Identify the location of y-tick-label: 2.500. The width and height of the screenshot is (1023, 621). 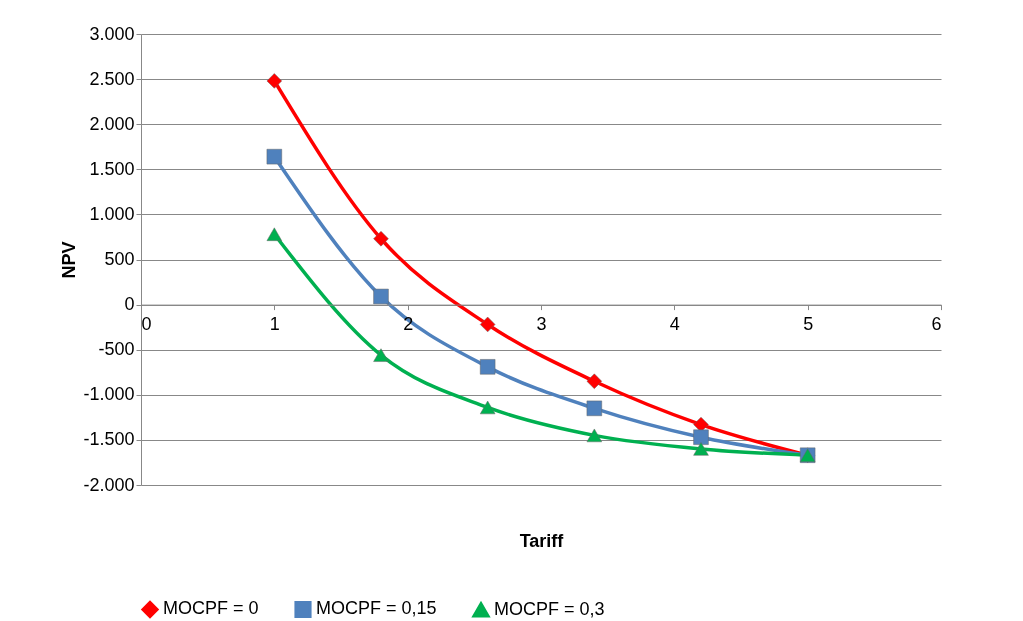
(112, 78).